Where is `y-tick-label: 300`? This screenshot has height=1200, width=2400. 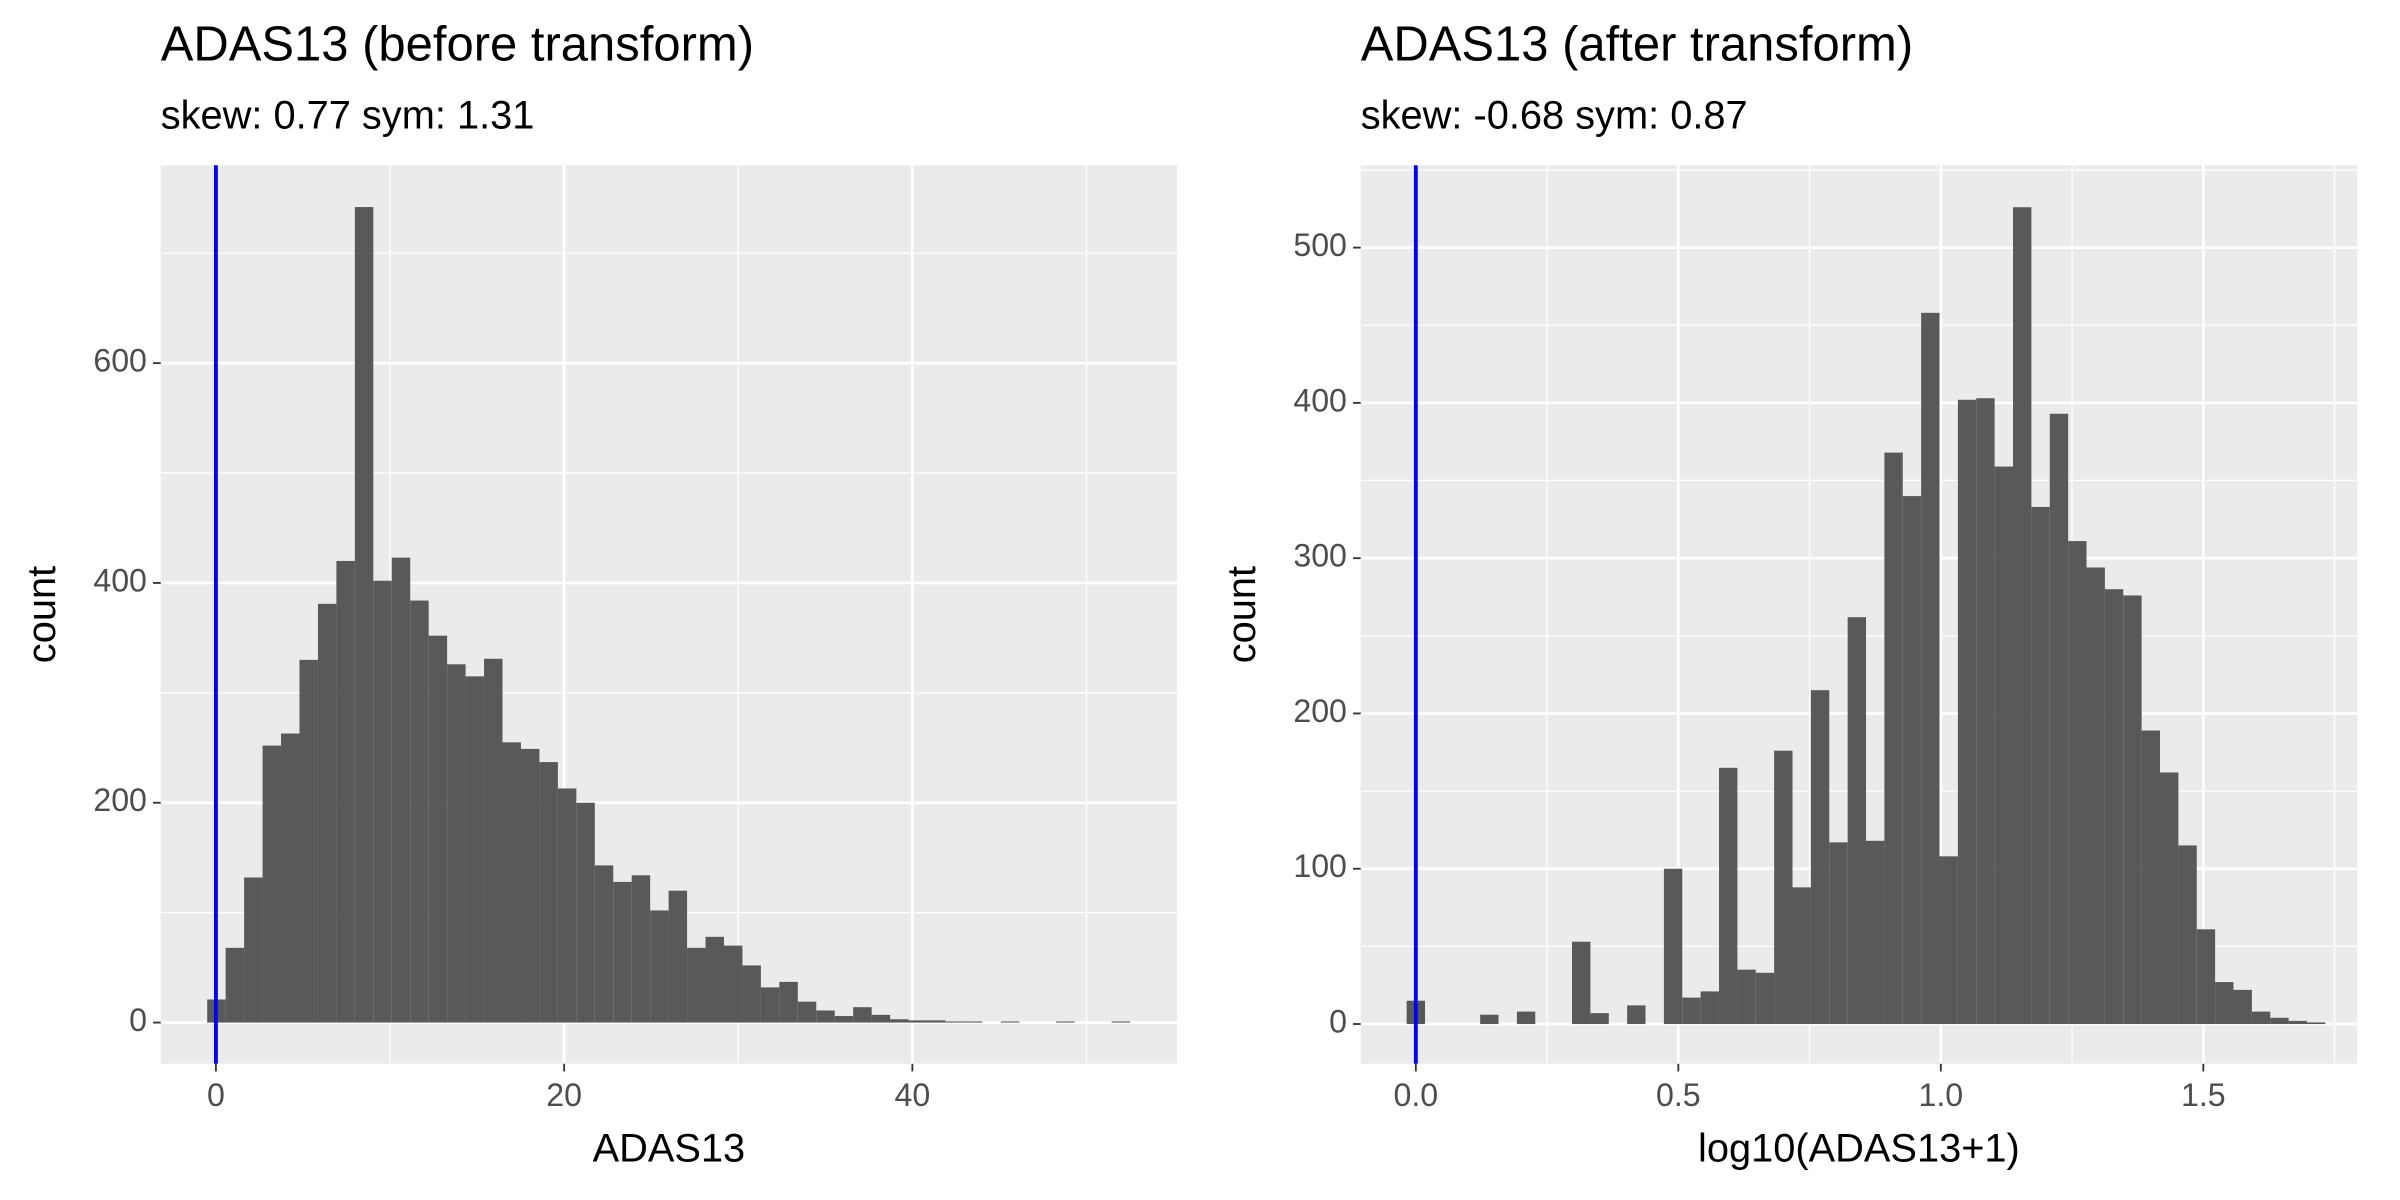 y-tick-label: 300 is located at coordinates (1320, 556).